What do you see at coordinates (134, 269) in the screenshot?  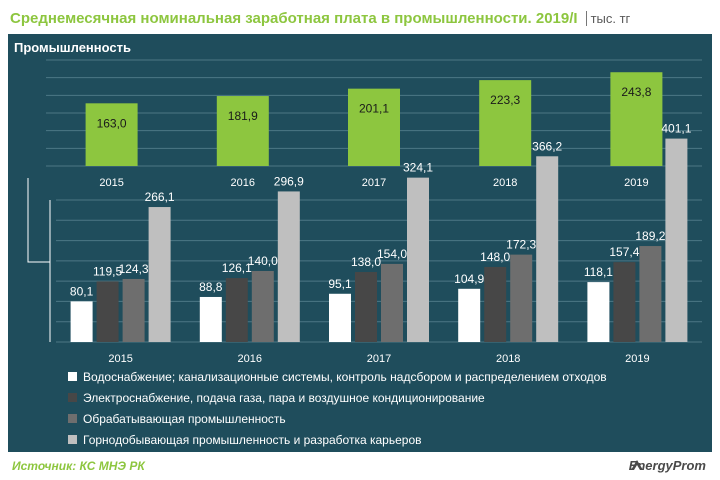 I see `bar-value-label: 124,3` at bounding box center [134, 269].